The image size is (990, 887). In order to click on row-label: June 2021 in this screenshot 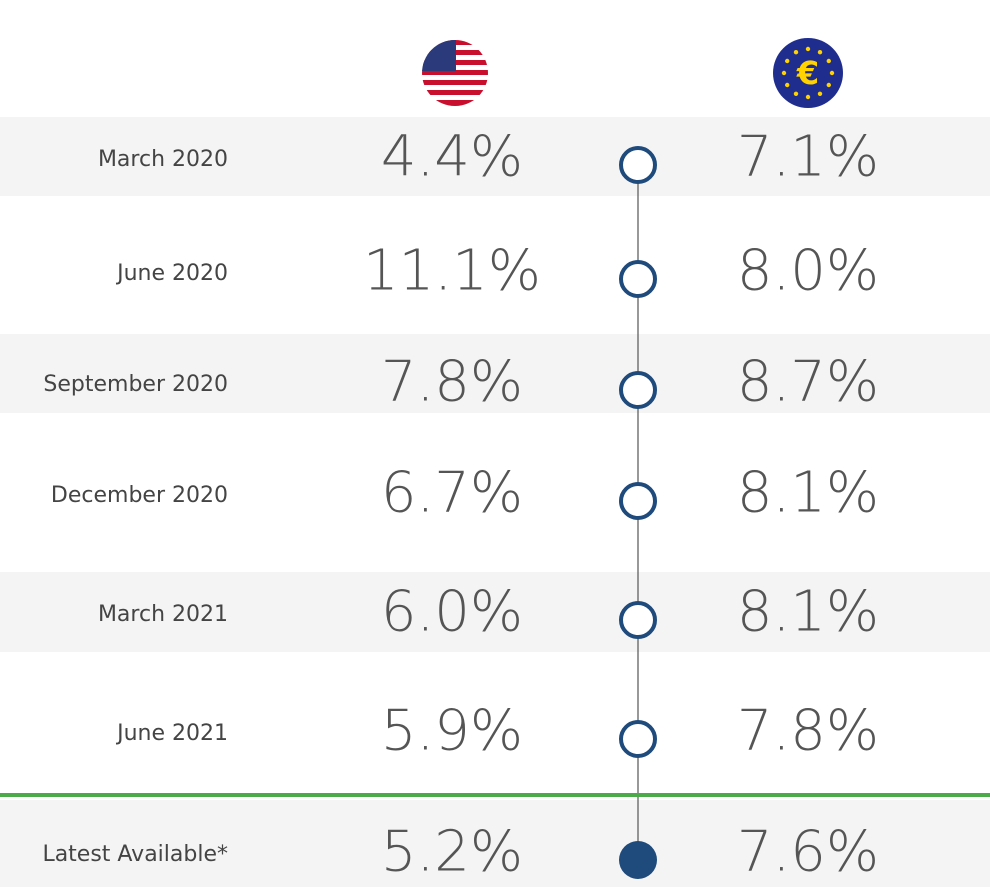, I will do `click(171, 733)`.